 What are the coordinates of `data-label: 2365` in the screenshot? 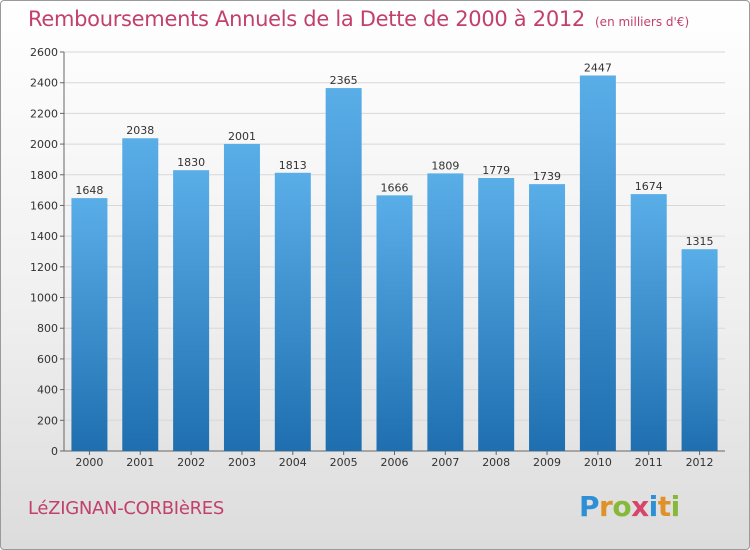 It's located at (344, 80).